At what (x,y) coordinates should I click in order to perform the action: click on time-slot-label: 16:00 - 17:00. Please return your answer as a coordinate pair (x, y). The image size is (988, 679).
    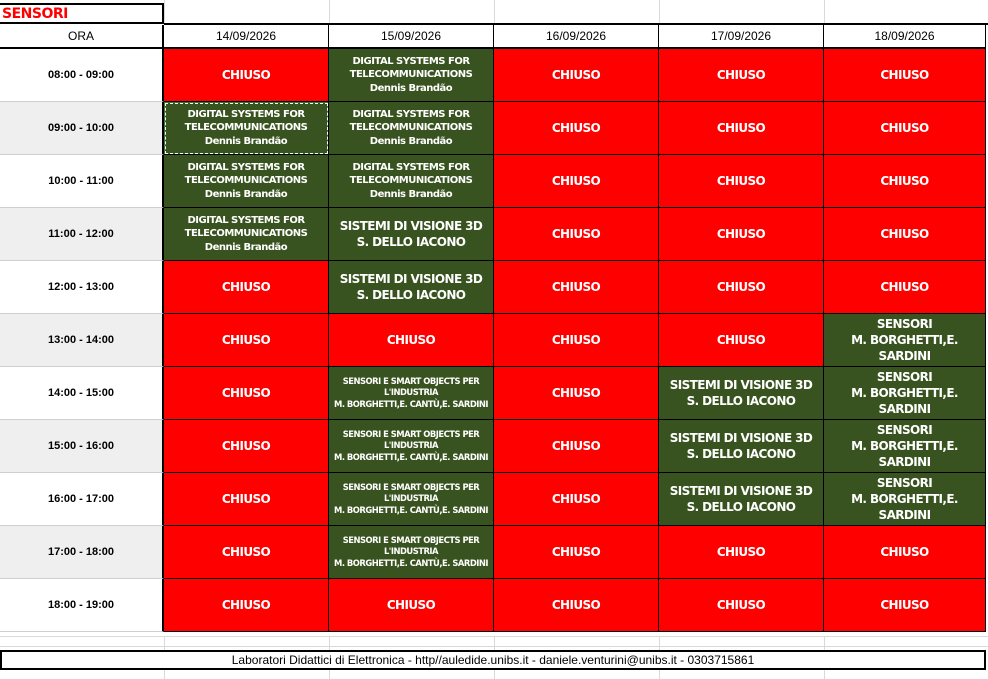
    Looking at the image, I should click on (82, 499).